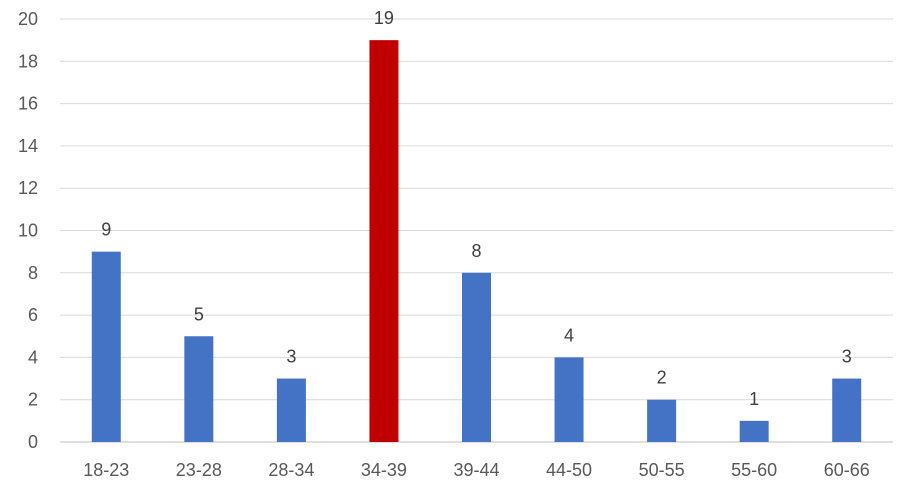 The image size is (921, 495). What do you see at coordinates (847, 357) in the screenshot?
I see `data-label-60-66: 3` at bounding box center [847, 357].